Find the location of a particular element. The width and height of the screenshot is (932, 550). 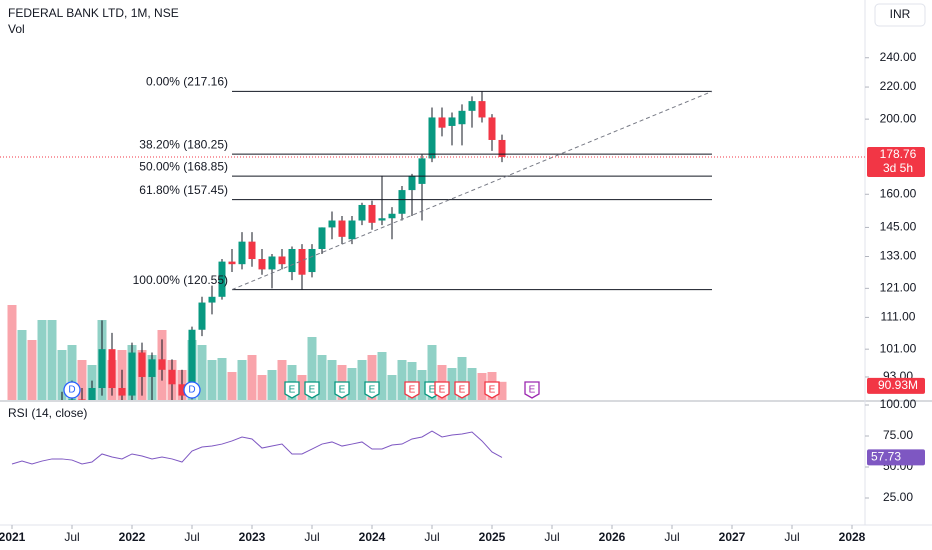

chart-title: FEDERAL BANK LTD, 1M, NSE is located at coordinates (93, 13).